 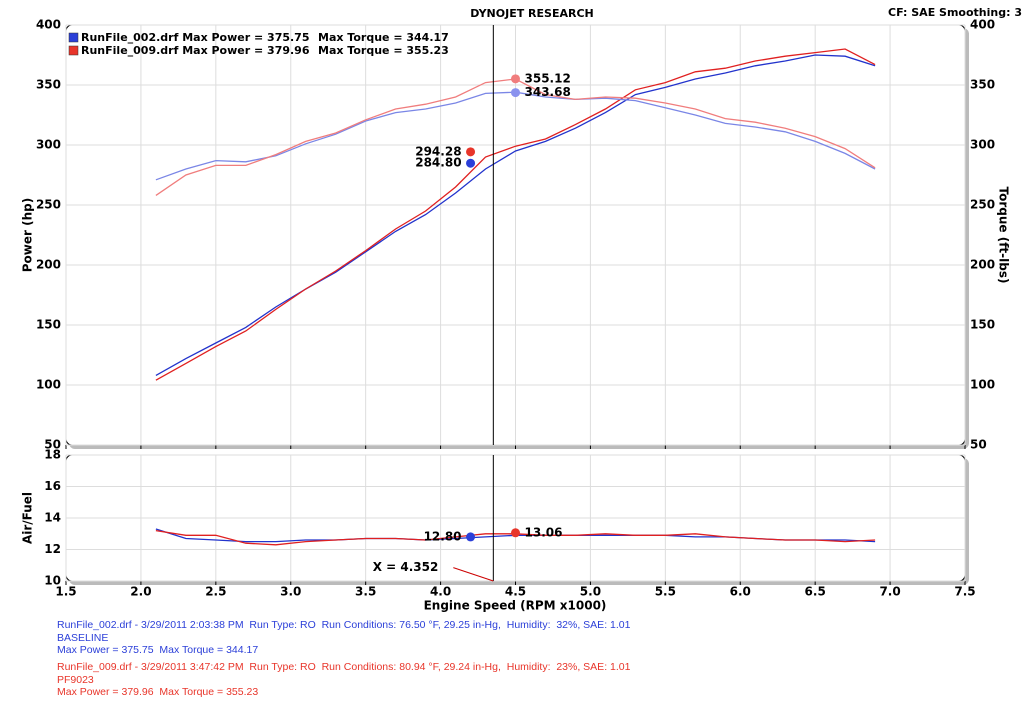 I want to click on y-axis-label: Air/Fuel, so click(x=28, y=518).